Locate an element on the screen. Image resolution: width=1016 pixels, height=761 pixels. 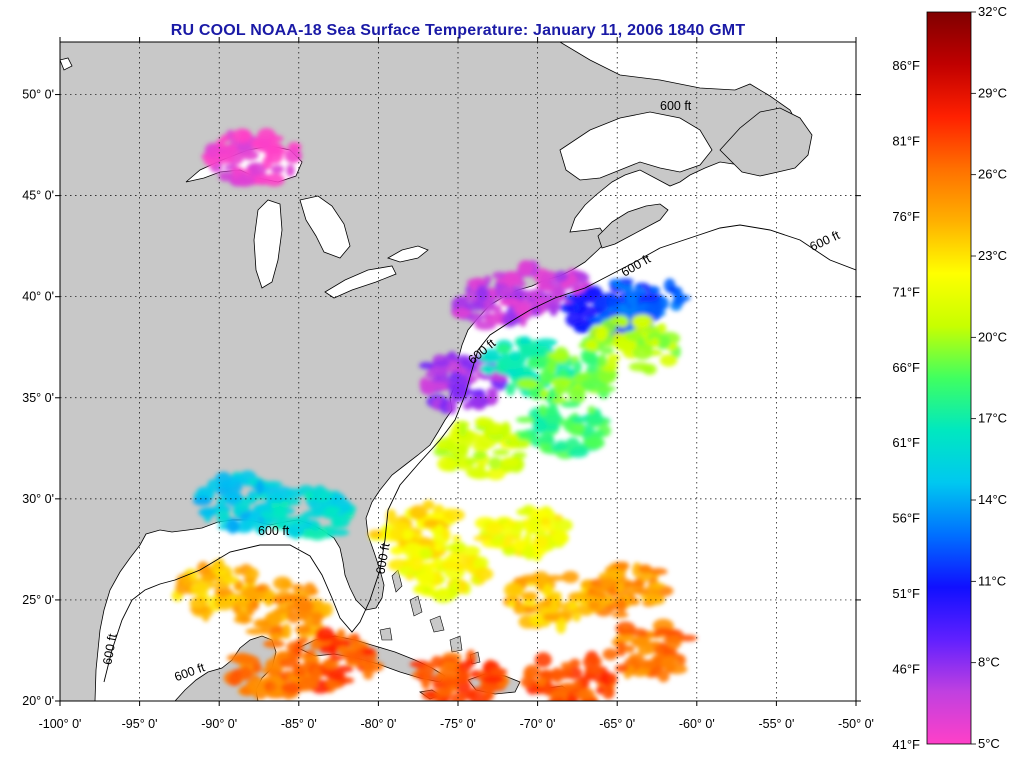
colorbar-f-label: 51°F is located at coordinates (906, 593).